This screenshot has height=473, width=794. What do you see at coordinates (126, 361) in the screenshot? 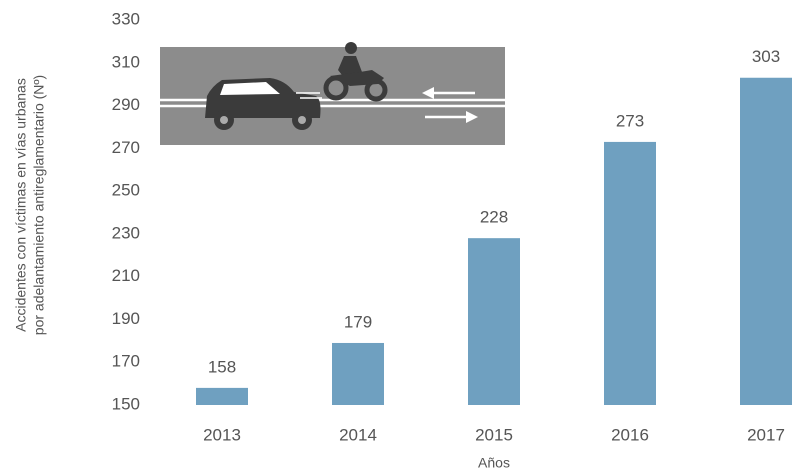
I see `y-tick-label: 170` at bounding box center [126, 361].